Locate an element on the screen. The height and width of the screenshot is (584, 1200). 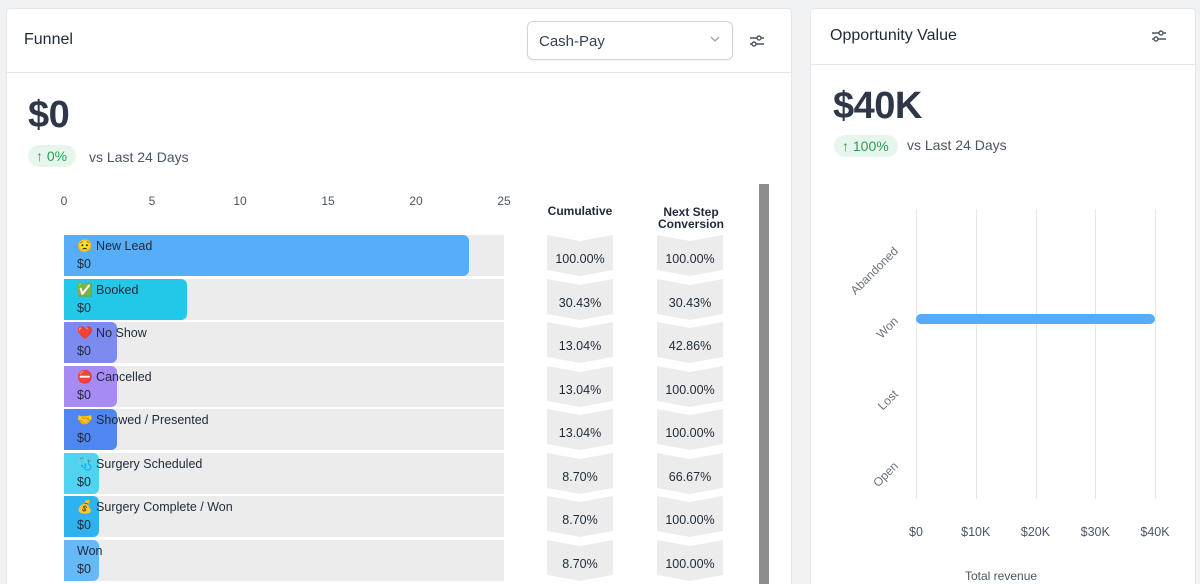
axis-tick: 25 is located at coordinates (504, 201).